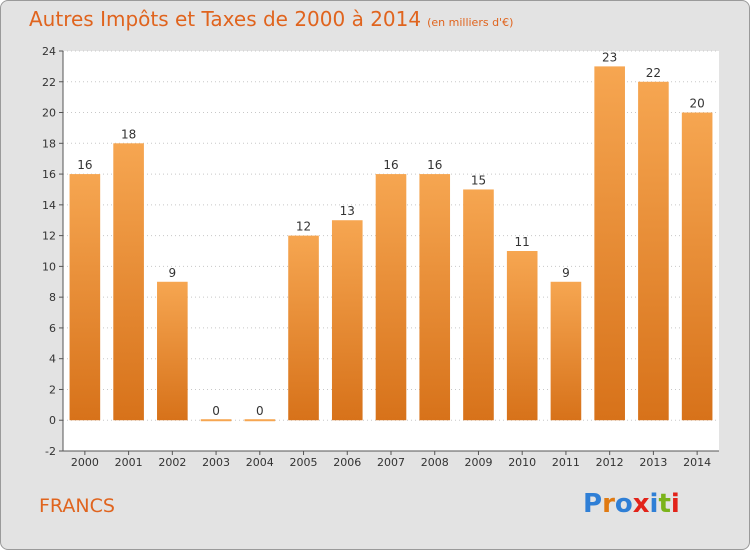  Describe the element at coordinates (697, 462) in the screenshot. I see `x-tick-label: 2014` at that location.